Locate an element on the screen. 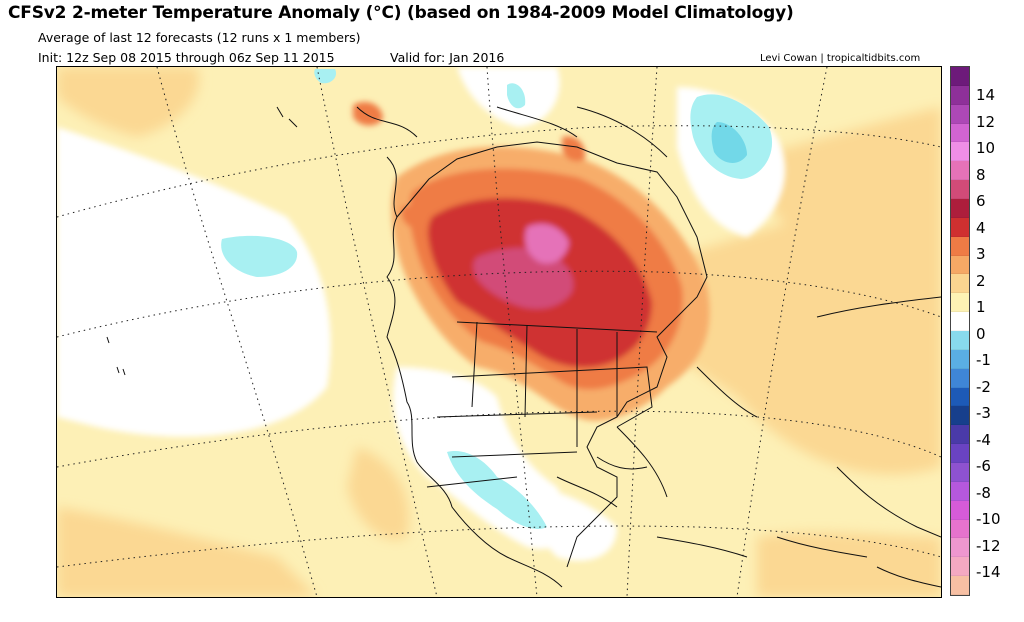  colorbar-label: 1 is located at coordinates (981, 307).